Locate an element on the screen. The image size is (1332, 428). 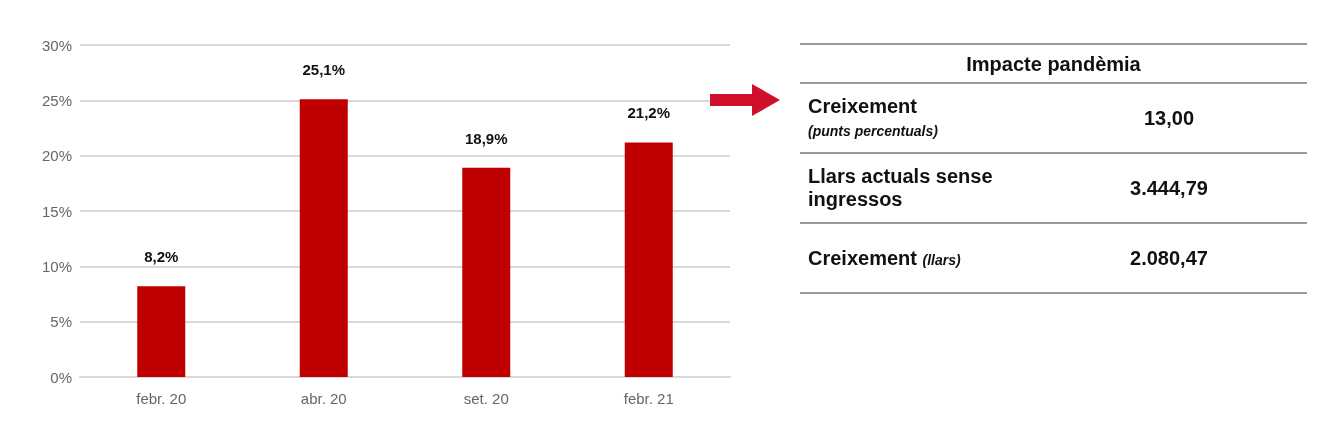
text: 3.444,79 is located at coordinates (1169, 187).